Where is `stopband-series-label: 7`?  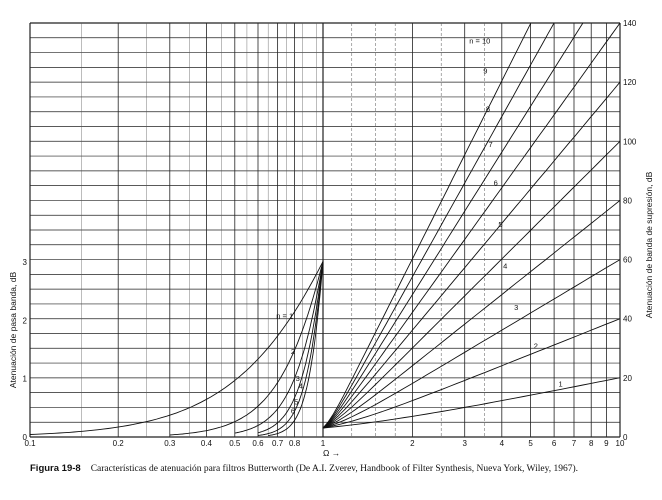 stopband-series-label: 7 is located at coordinates (491, 144).